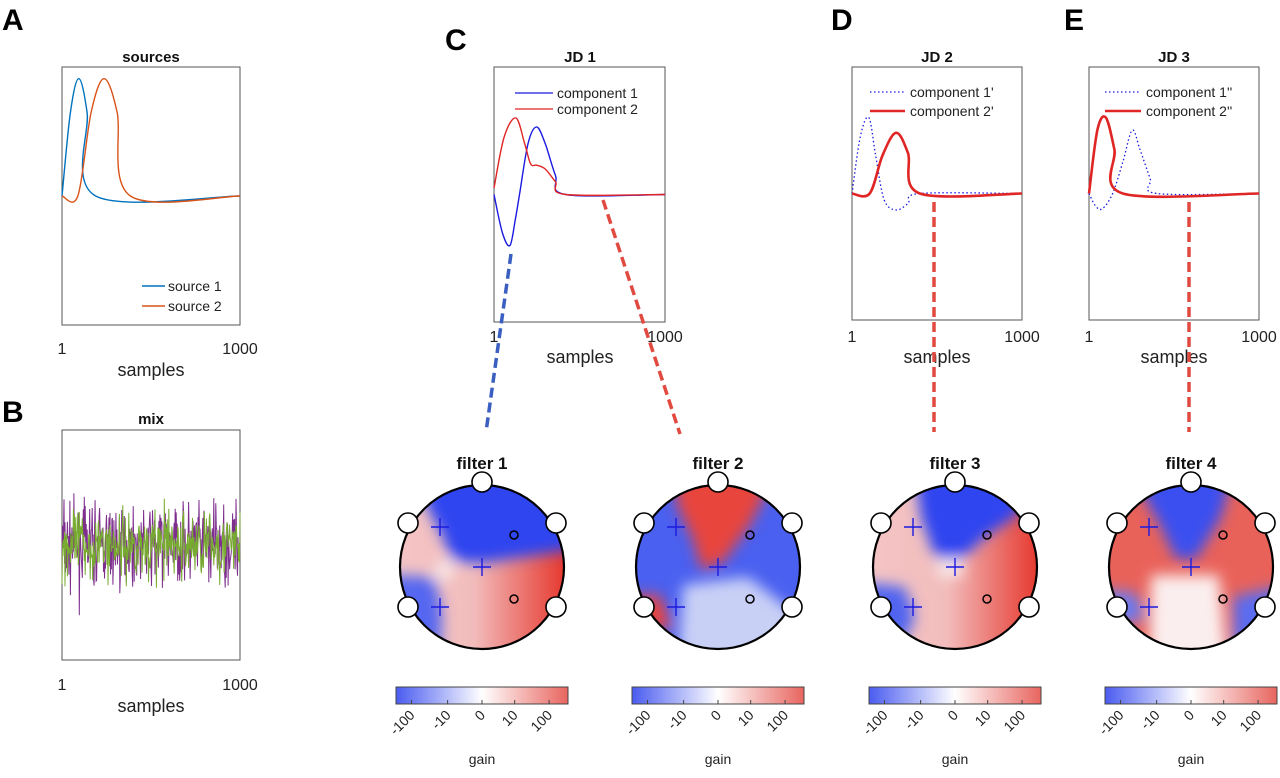 Image resolution: width=1280 pixels, height=778 pixels. What do you see at coordinates (641, 317) in the screenshot?
I see `connector-red` at bounding box center [641, 317].